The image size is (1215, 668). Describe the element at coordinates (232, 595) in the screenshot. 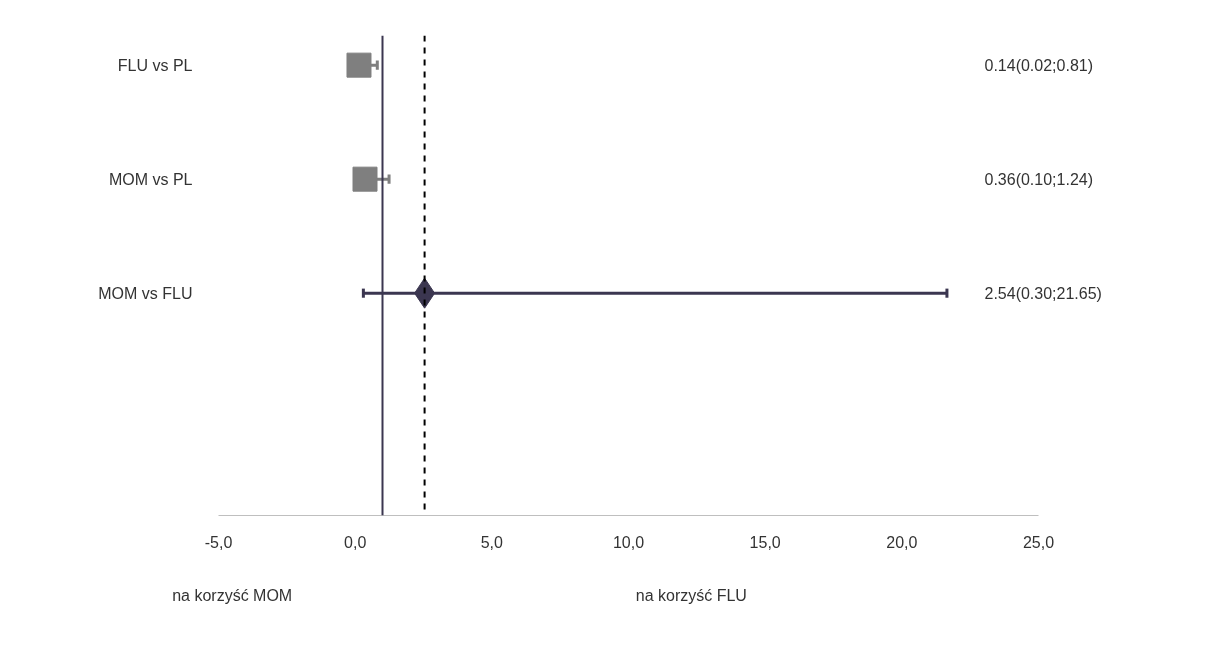

I see `text: na korzyść MOM` at that location.